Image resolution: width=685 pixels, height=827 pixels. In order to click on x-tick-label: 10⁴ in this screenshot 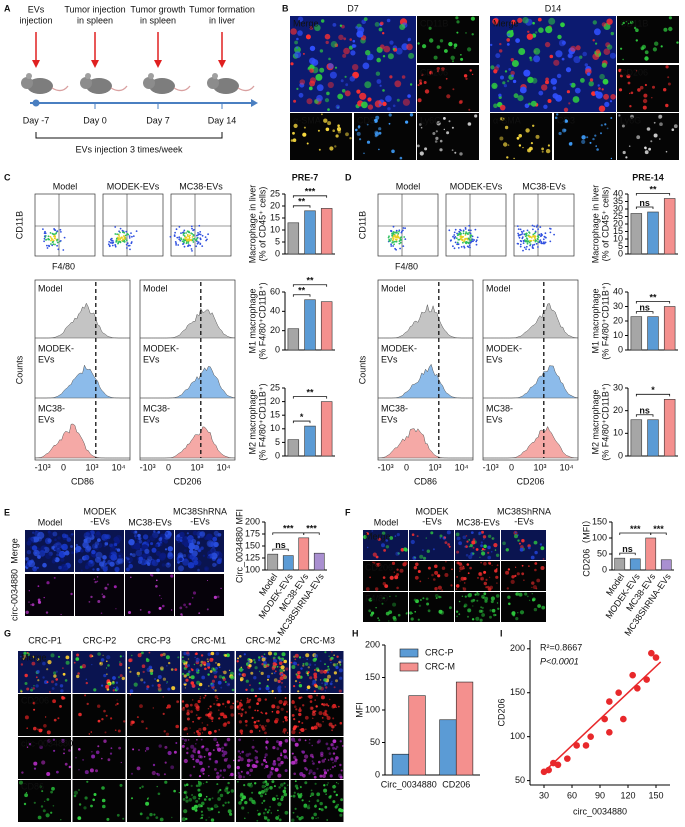, I will do `click(462, 467)`.